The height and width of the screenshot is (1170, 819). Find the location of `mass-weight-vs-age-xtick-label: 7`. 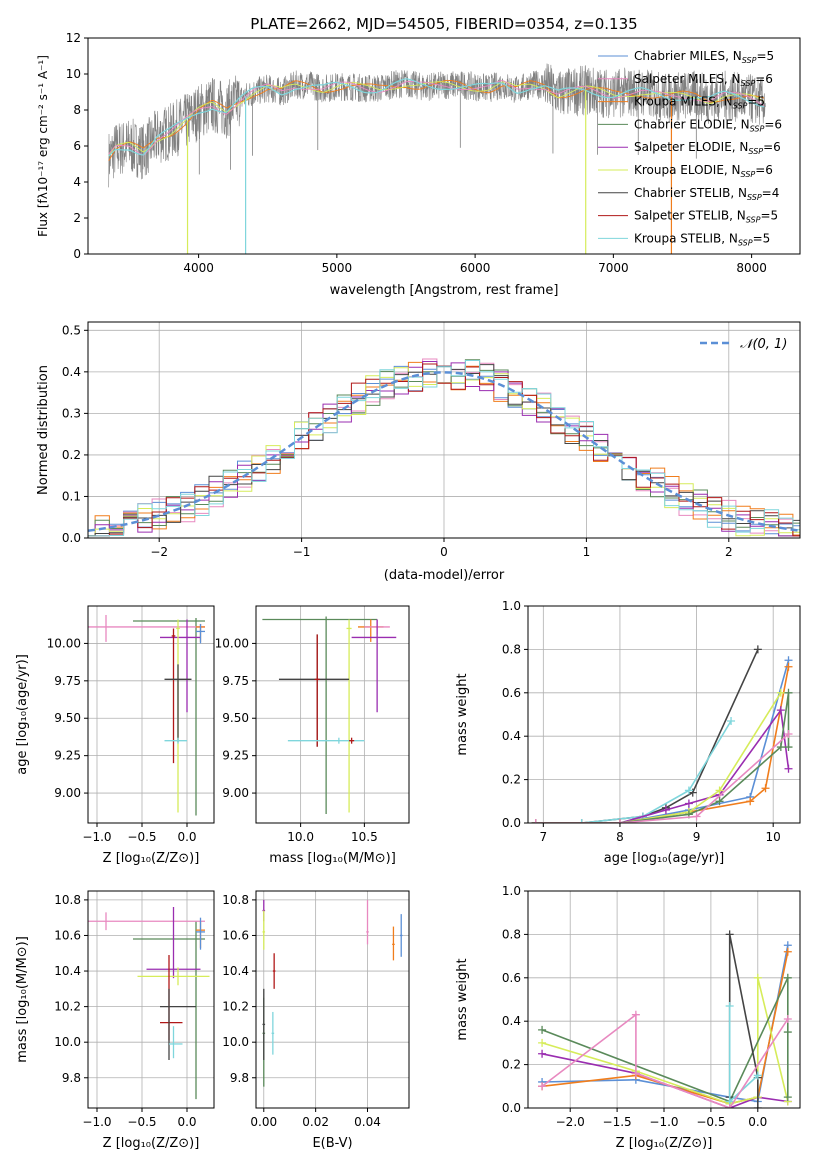

mass-weight-vs-age-xtick-label: 7 is located at coordinates (544, 837).